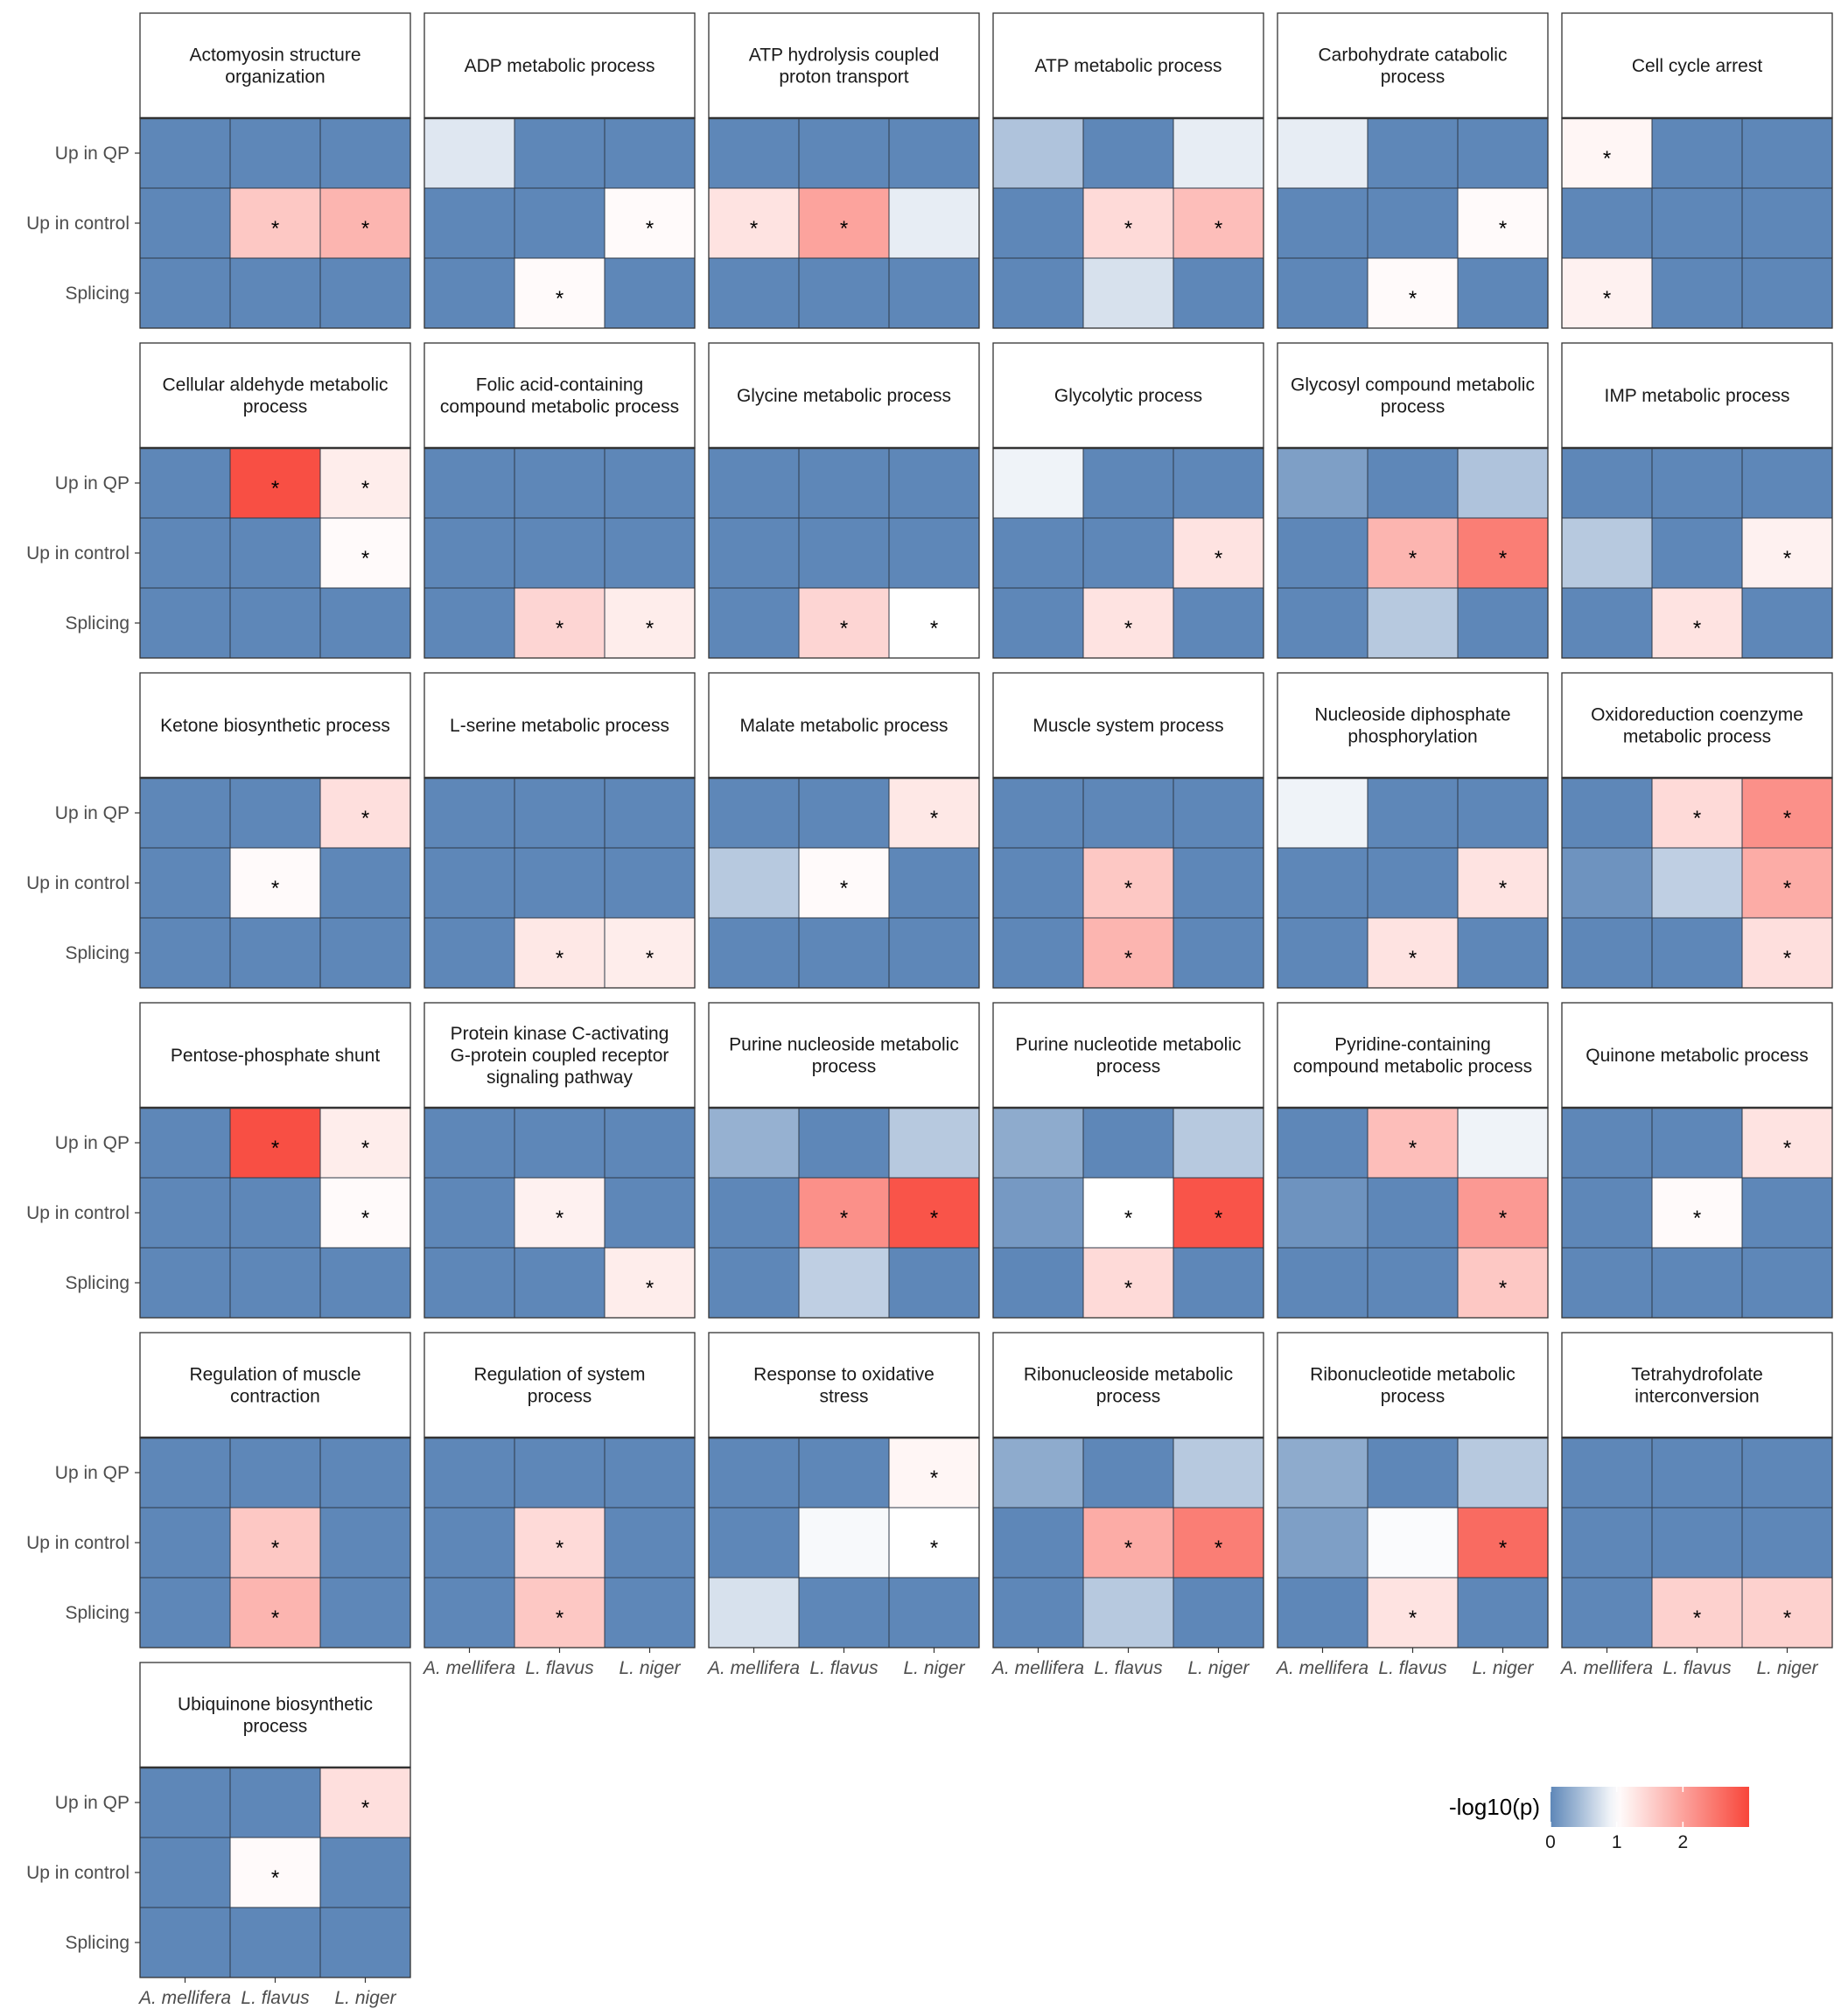 The image size is (1848, 2016). Describe the element at coordinates (844, 396) in the screenshot. I see `panel-title: Glycine metabolic process` at that location.